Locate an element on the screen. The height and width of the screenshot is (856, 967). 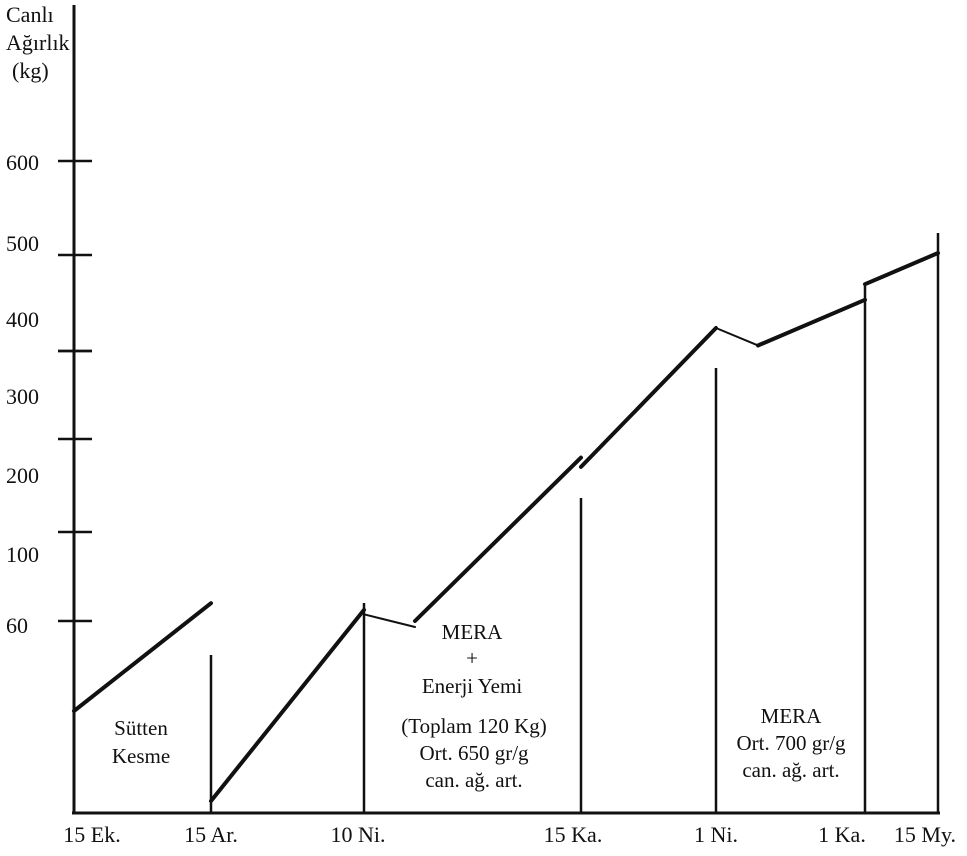
annotation-pasture-line-3: can. ağ. art. is located at coordinates (790, 770).